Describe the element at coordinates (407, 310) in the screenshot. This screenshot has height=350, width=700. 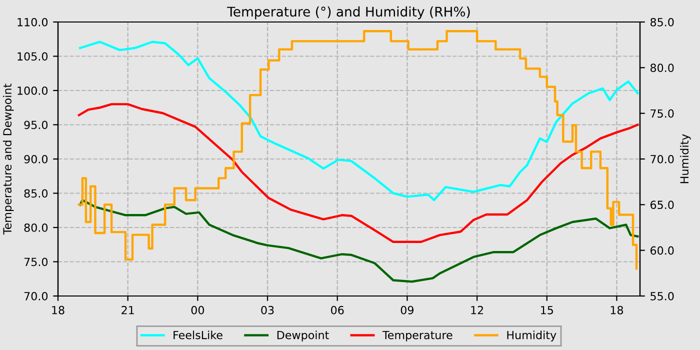
I see `x-tick-label: 09` at that location.